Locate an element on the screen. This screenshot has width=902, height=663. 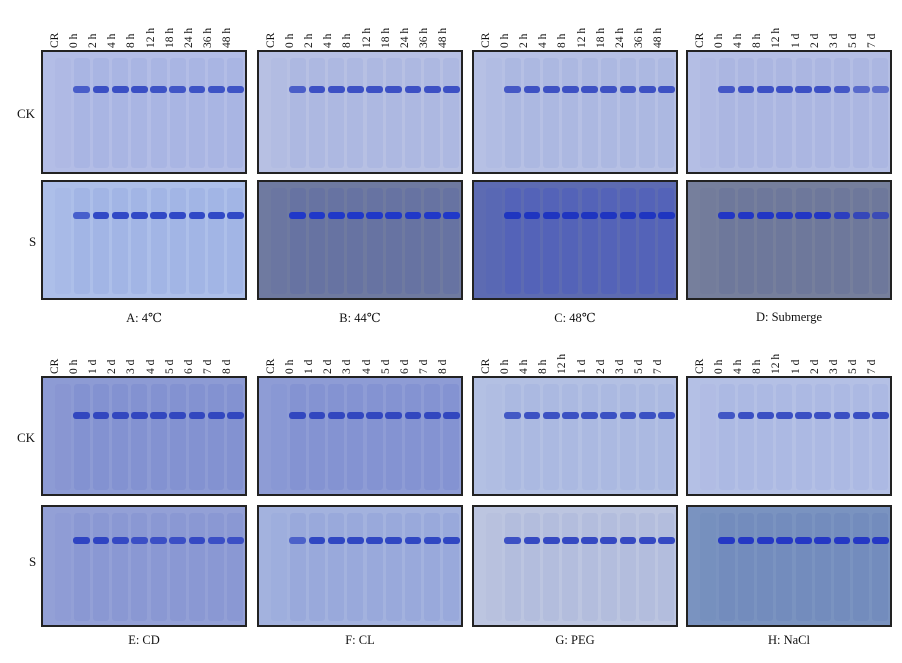
gel-s-h is located at coordinates (789, 566).